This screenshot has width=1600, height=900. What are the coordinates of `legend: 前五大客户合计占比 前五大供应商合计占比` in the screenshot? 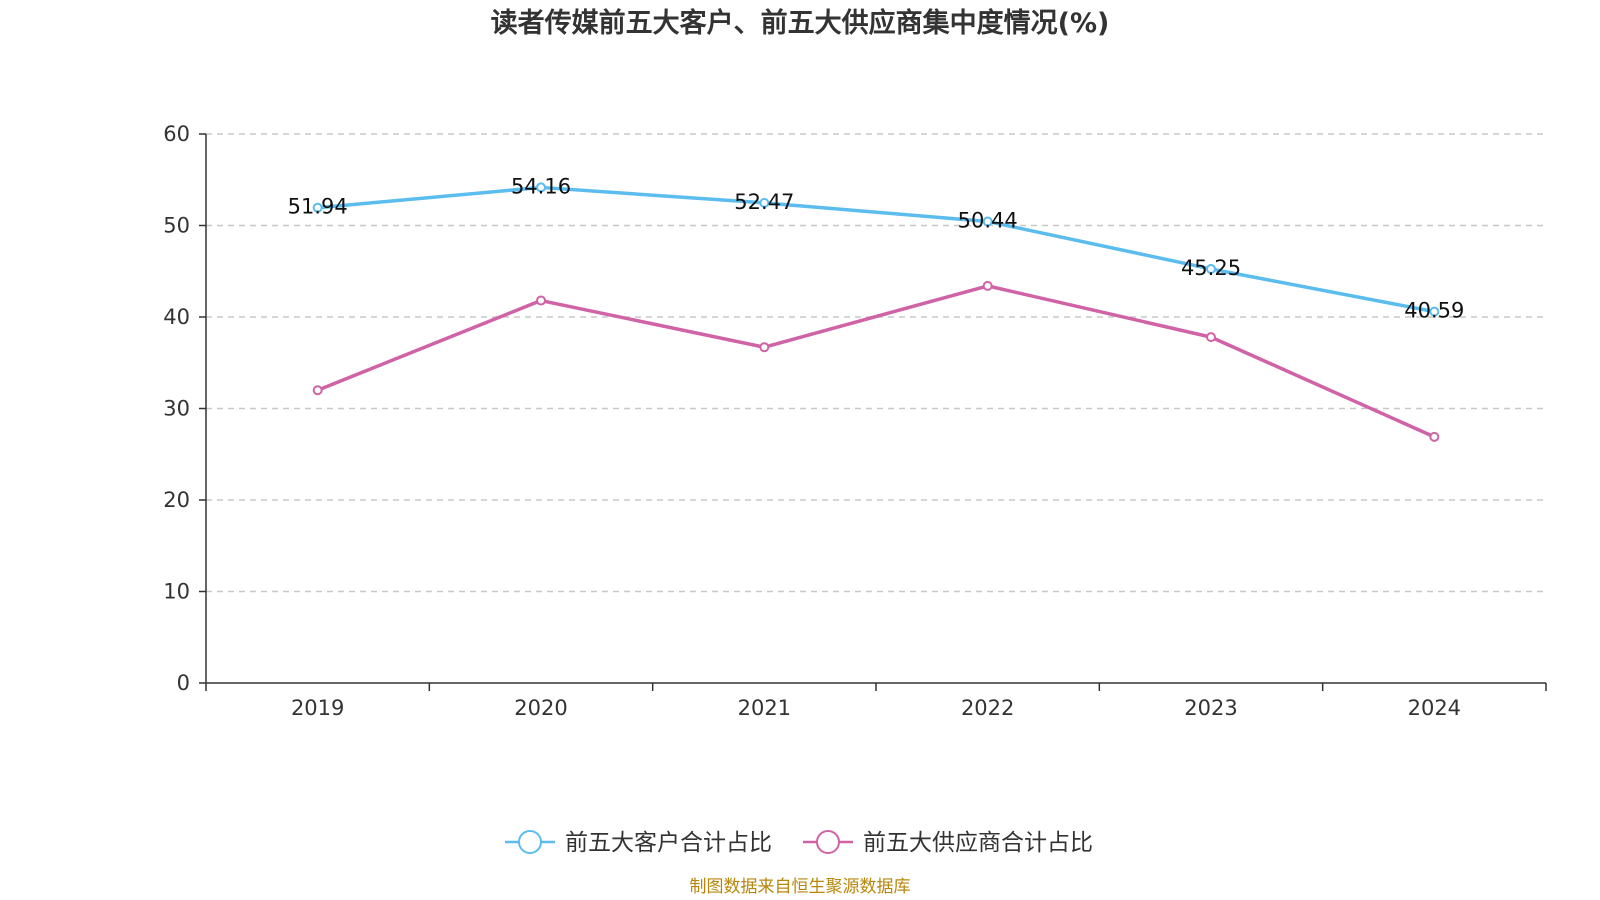 It's located at (799, 843).